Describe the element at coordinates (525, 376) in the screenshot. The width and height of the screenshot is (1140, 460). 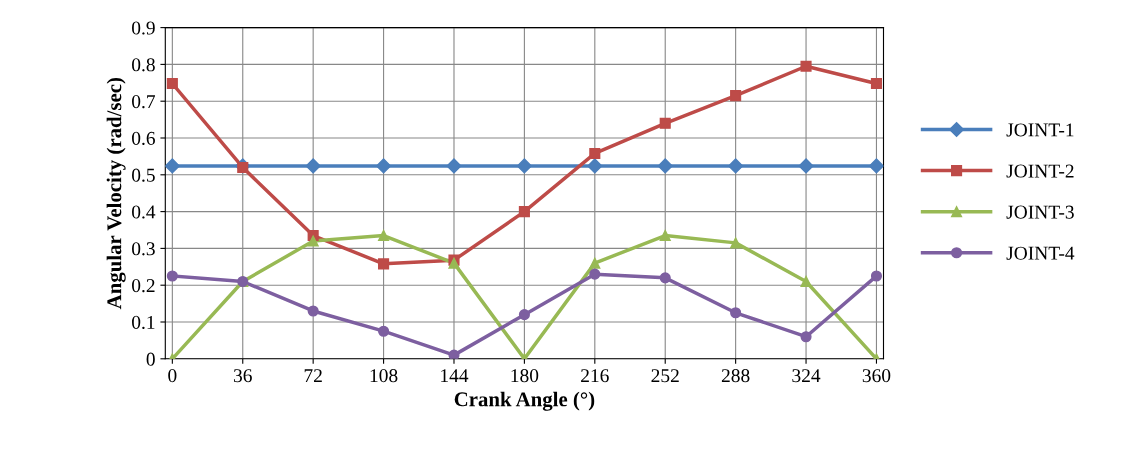
I see `x-tick-label: 180` at that location.